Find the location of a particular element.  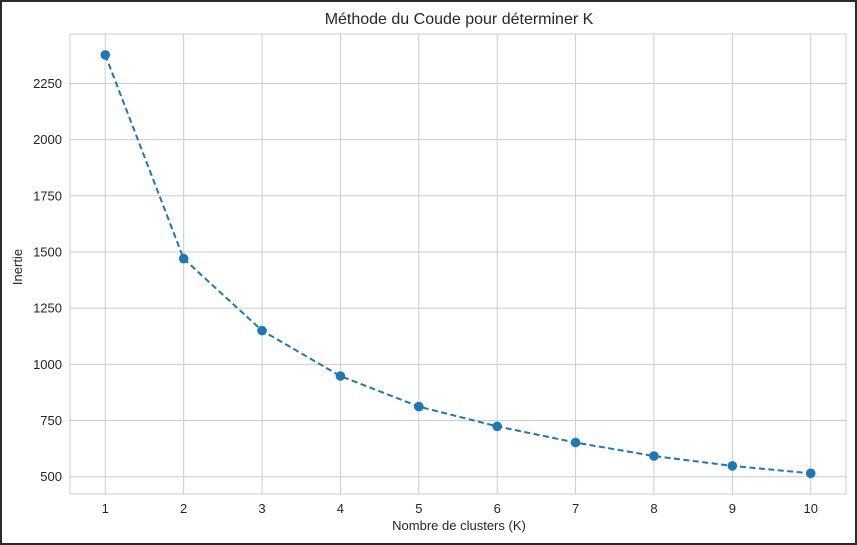

x-tick-label: 5 is located at coordinates (418, 508).